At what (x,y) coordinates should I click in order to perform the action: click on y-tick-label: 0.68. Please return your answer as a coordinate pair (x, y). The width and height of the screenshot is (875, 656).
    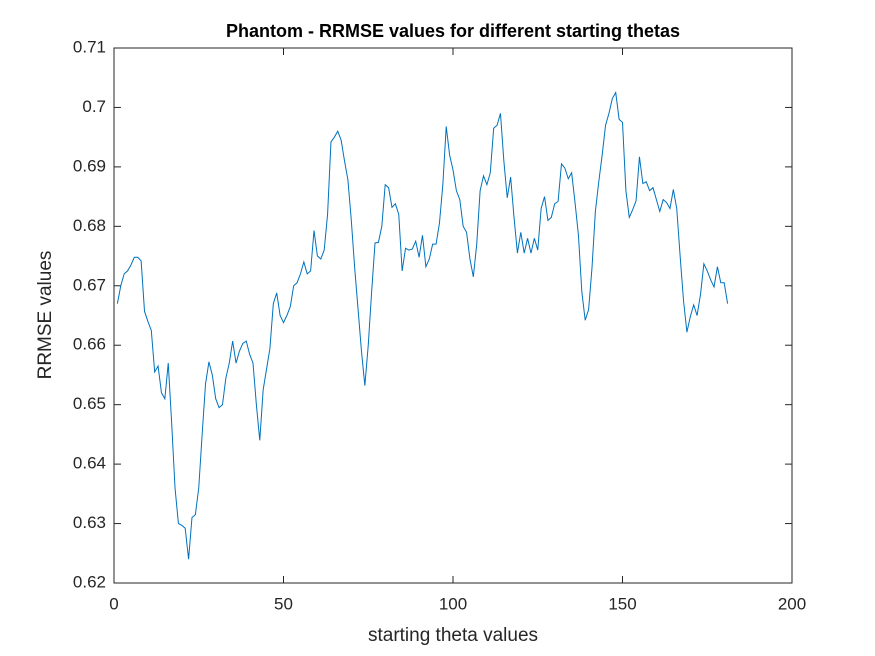
    Looking at the image, I should click on (89, 225).